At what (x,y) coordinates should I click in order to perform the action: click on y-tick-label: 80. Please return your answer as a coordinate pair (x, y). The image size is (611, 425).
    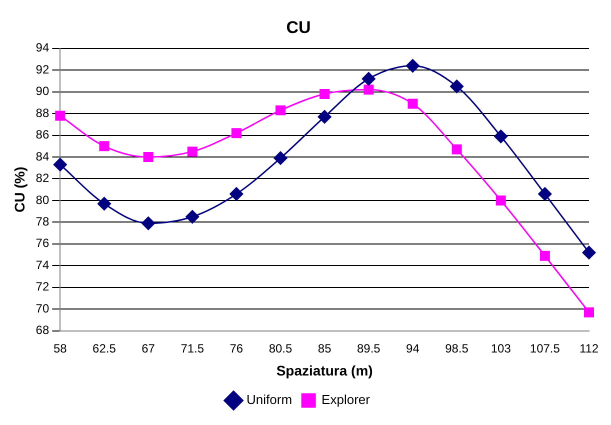
    Looking at the image, I should click on (43, 199).